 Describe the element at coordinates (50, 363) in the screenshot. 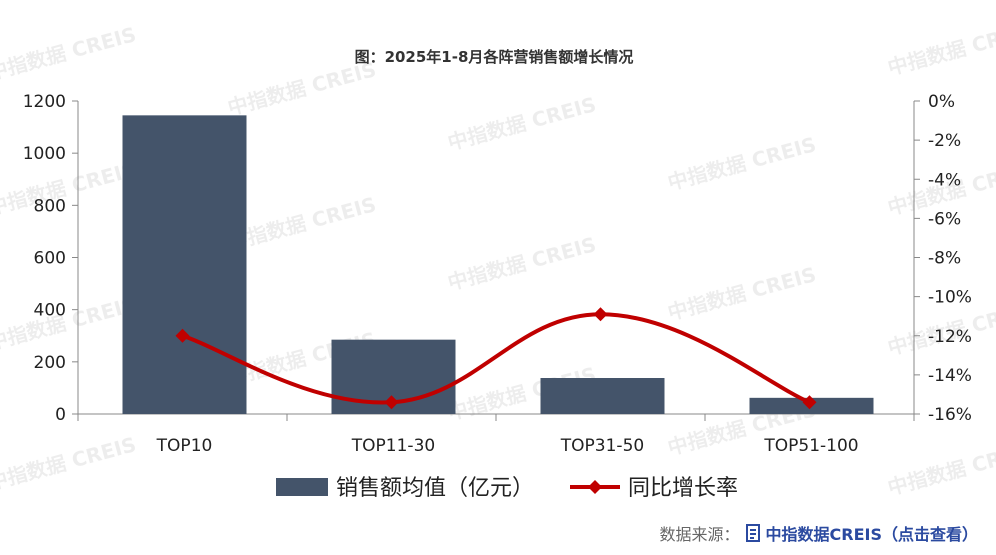

I see `left-tick-label: 200` at that location.